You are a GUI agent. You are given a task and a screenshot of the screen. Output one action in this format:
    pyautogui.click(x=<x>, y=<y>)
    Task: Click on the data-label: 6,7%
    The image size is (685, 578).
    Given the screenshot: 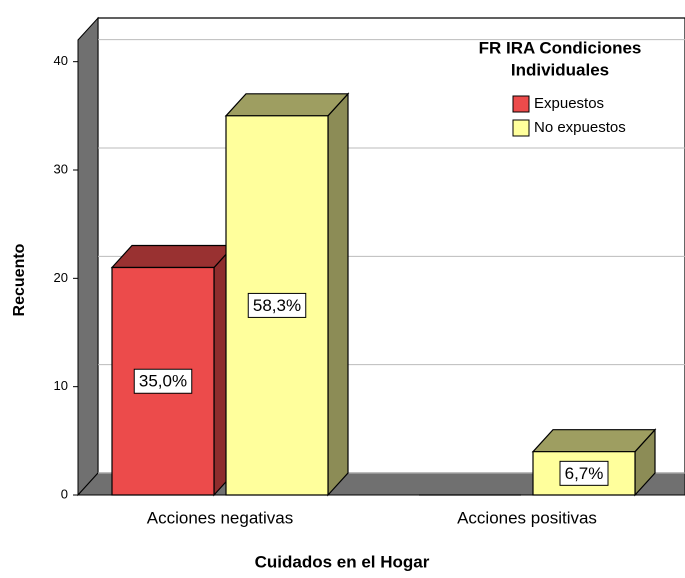 What is the action you would take?
    pyautogui.click(x=584, y=473)
    